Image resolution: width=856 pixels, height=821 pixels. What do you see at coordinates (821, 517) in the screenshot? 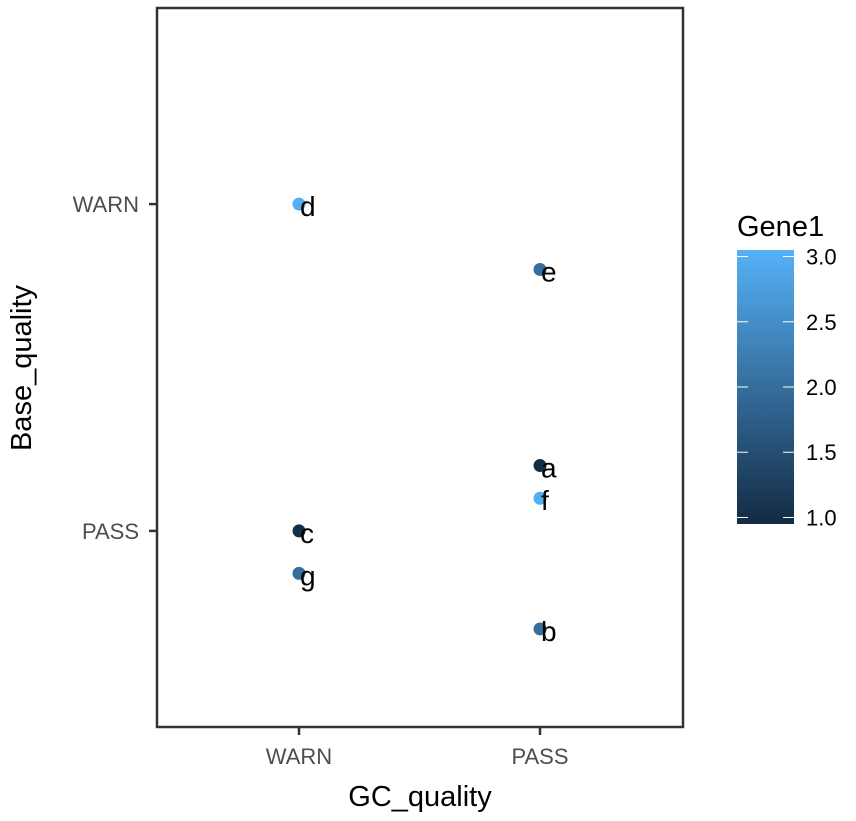
I see `legend-label: 1.0` at bounding box center [821, 517].